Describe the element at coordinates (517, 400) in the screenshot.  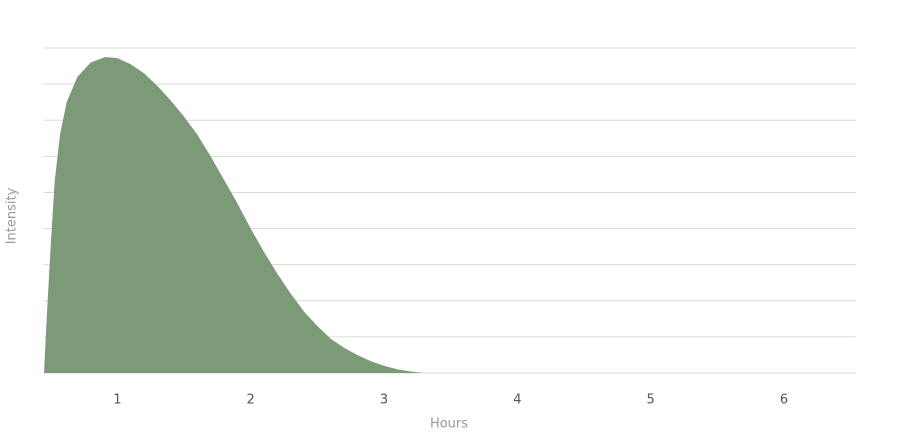
I see `x-tick-label: 4` at that location.